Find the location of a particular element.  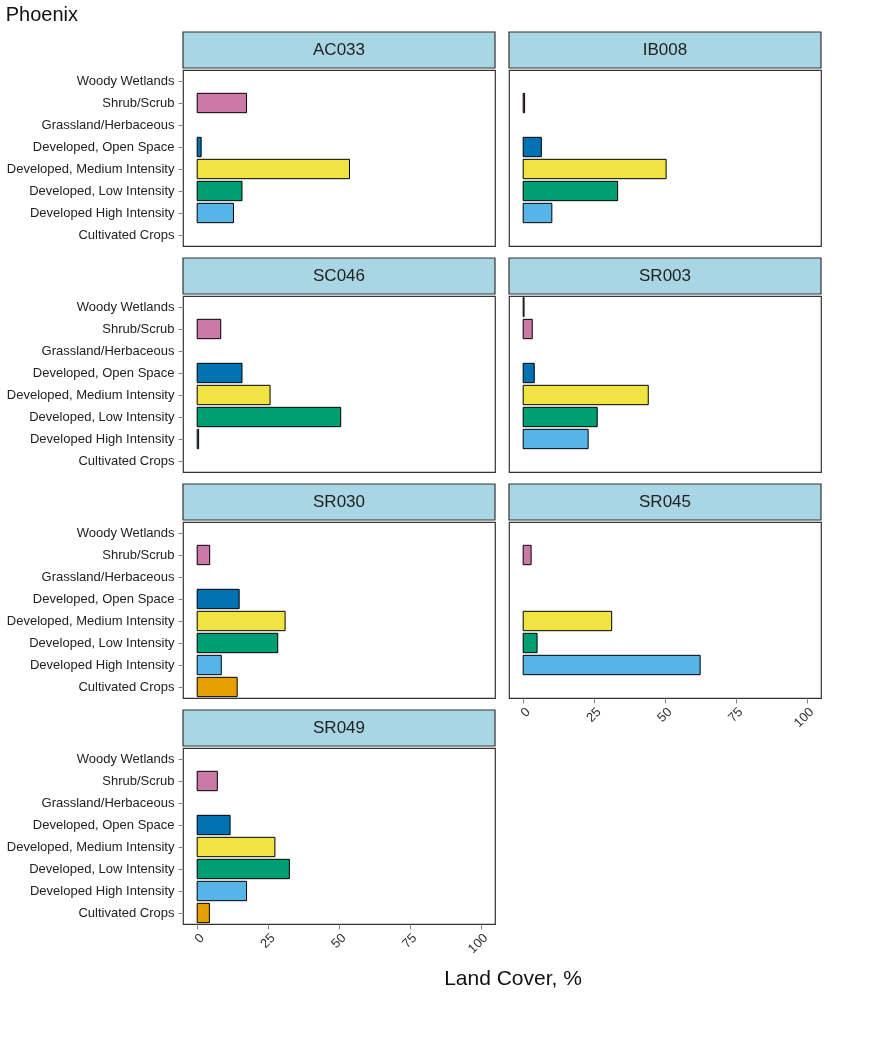

chart-title: SC046 is located at coordinates (339, 275).